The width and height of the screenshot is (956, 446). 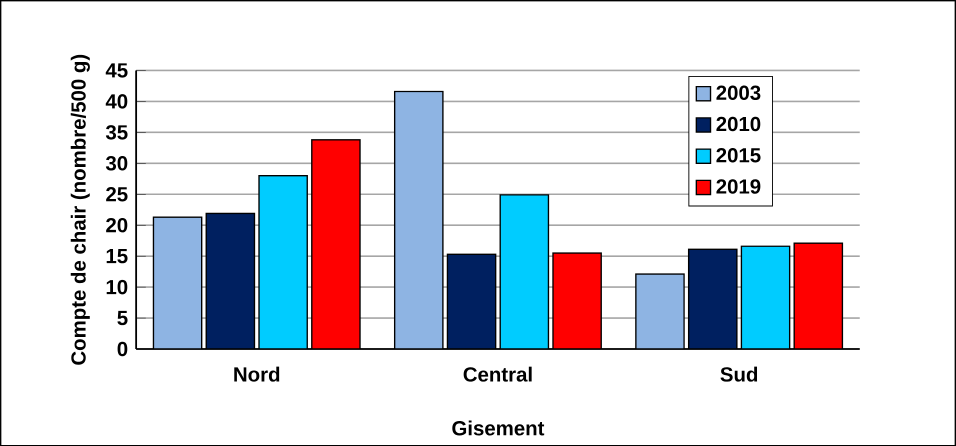 I want to click on legend-label: 2015, so click(x=738, y=155).